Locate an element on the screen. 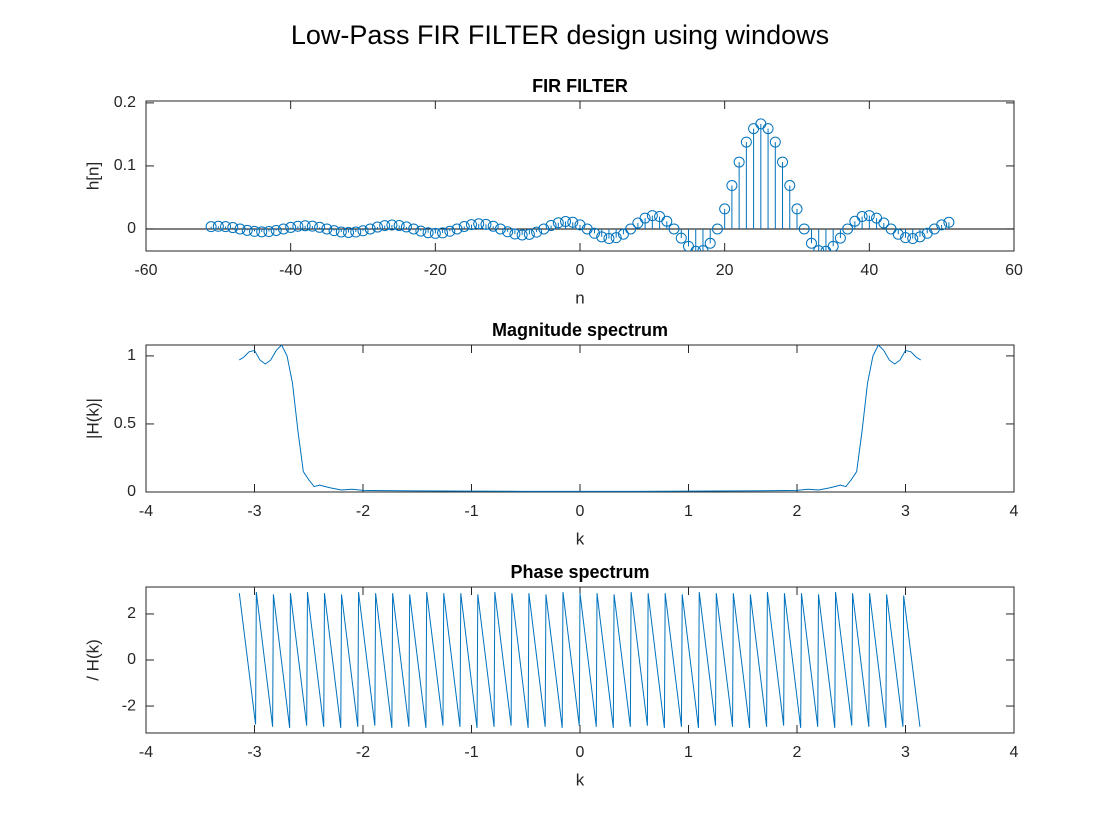 This screenshot has width=1120, height=840. axes-title: Phase spectrum is located at coordinates (579, 572).